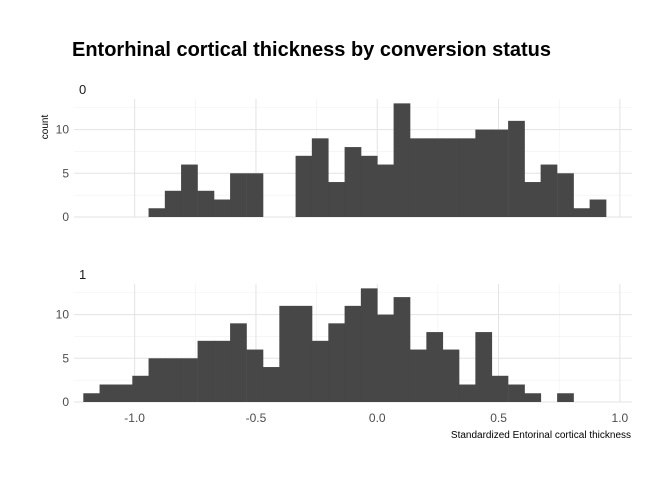  Describe the element at coordinates (620, 418) in the screenshot. I see `x-tick-label: 1.0` at that location.